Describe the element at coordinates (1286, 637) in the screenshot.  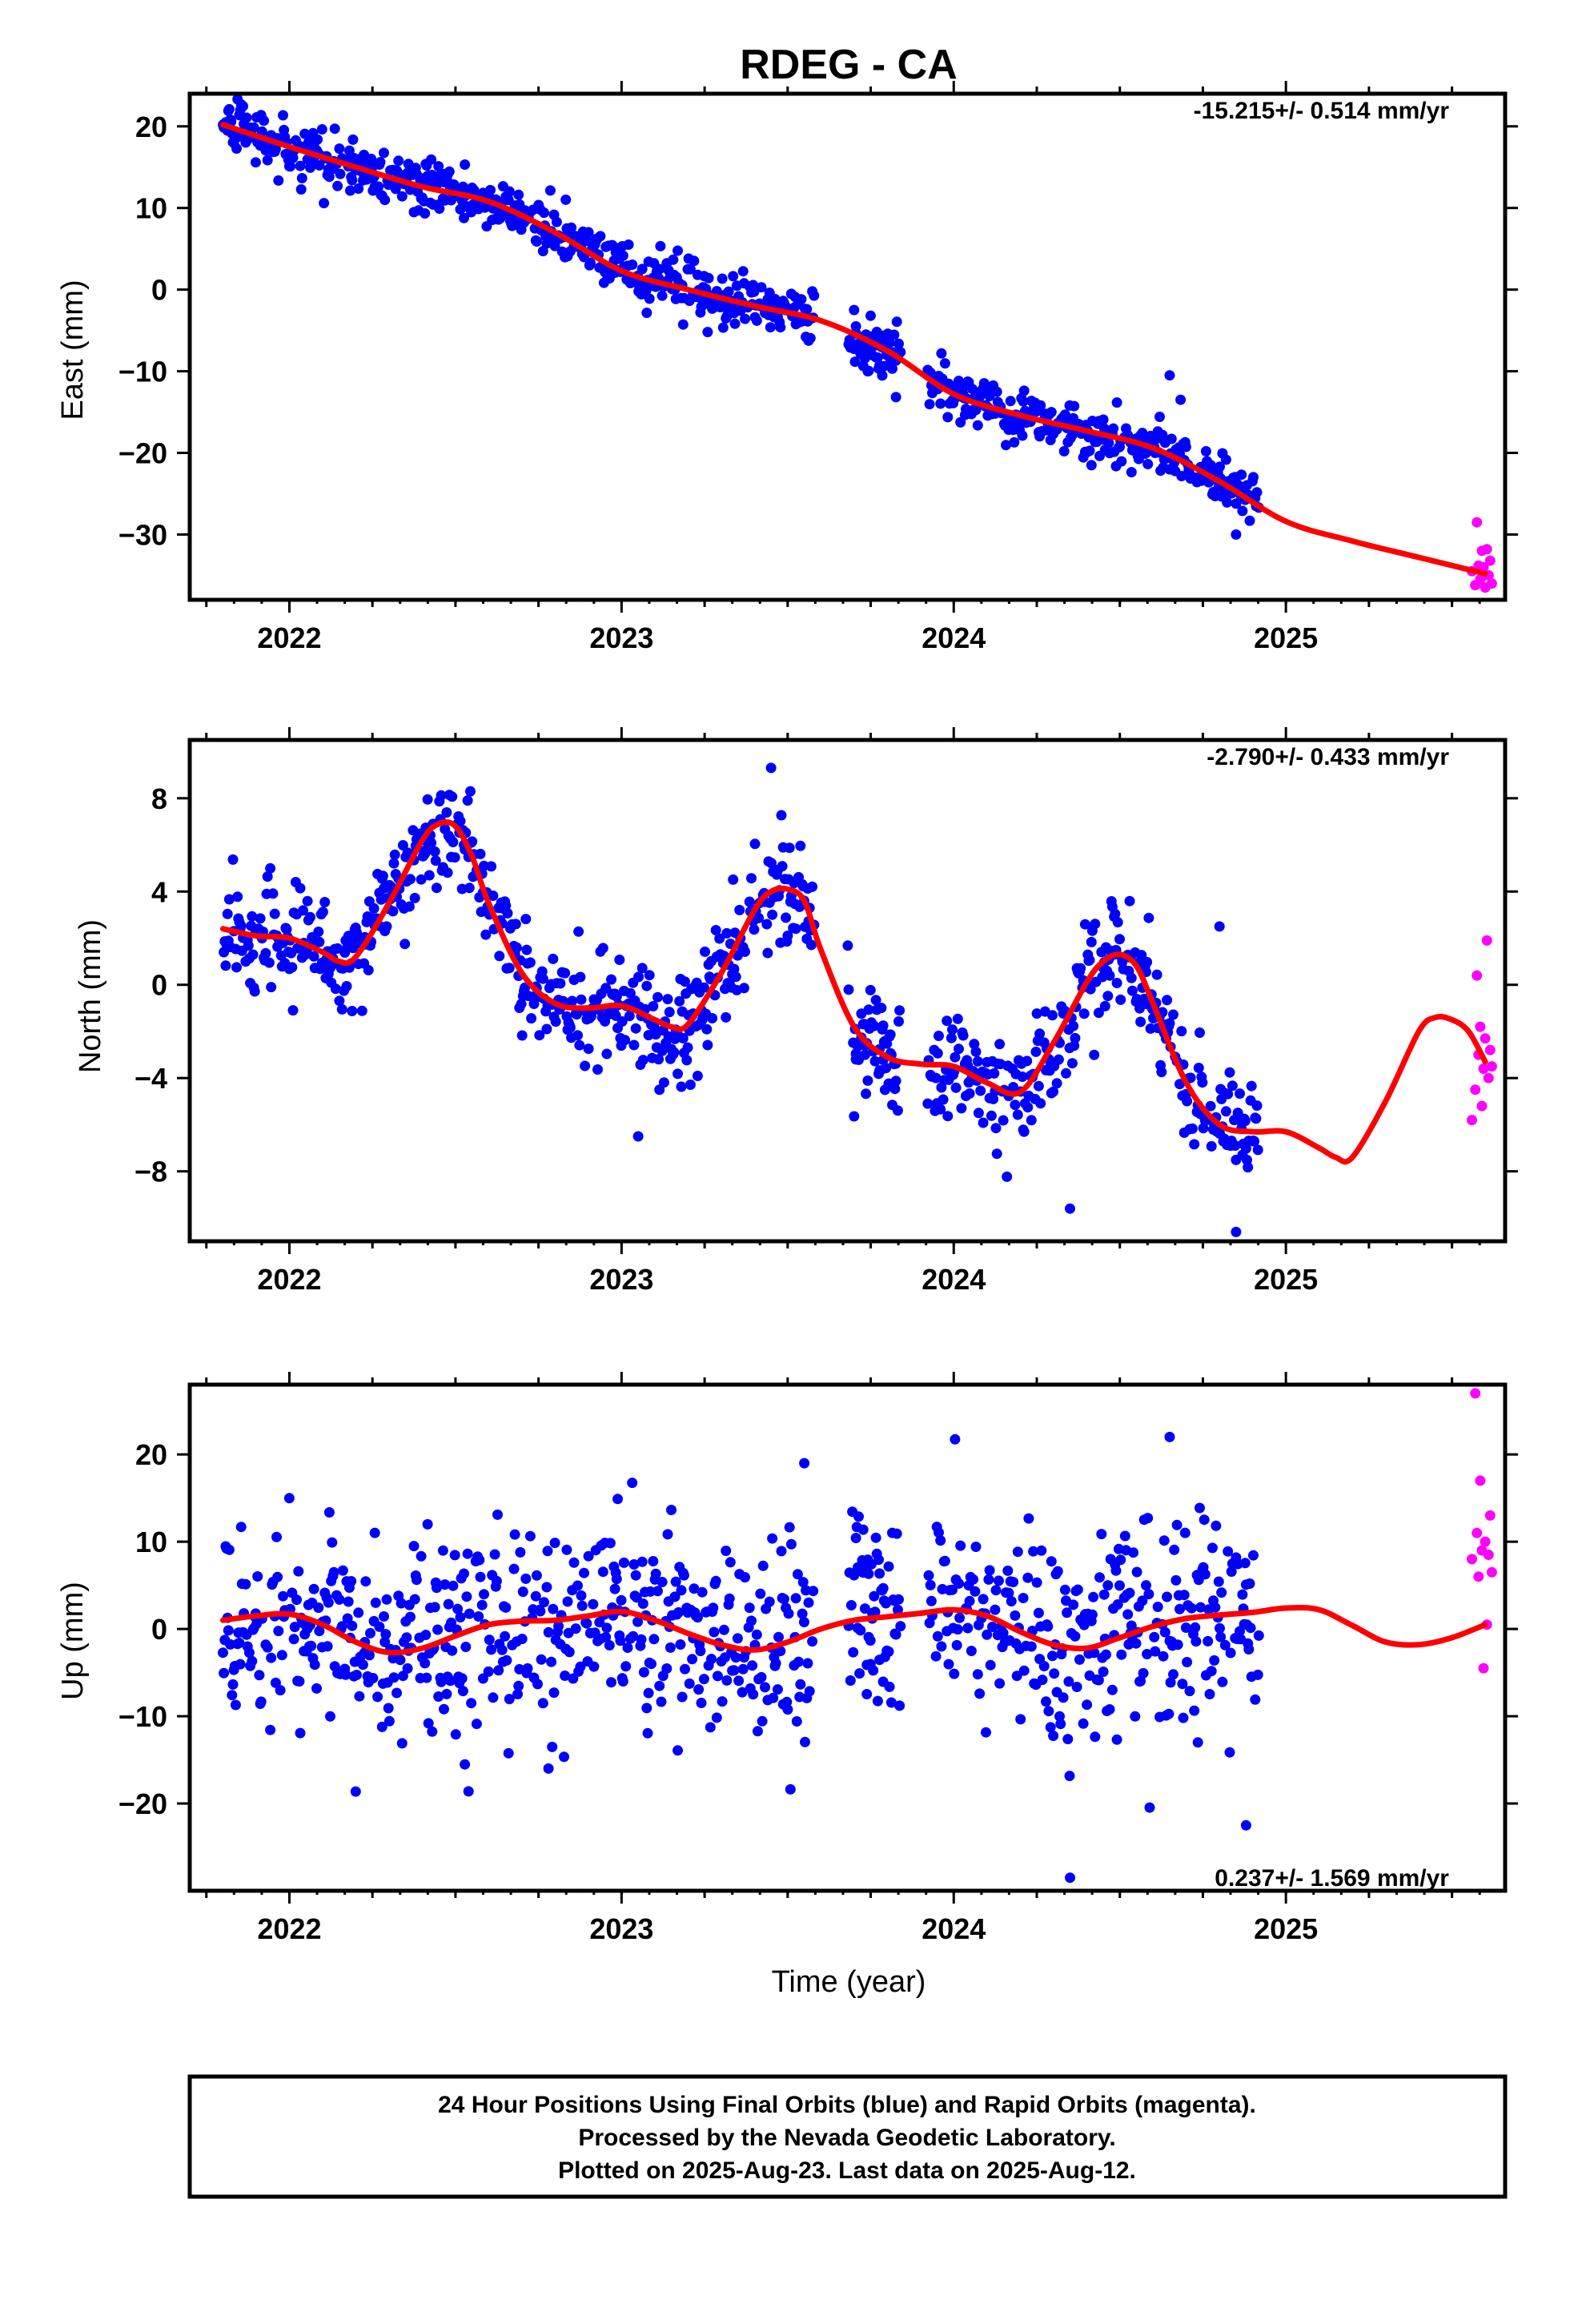
I see `east-x-tick-label: 2025` at that location.